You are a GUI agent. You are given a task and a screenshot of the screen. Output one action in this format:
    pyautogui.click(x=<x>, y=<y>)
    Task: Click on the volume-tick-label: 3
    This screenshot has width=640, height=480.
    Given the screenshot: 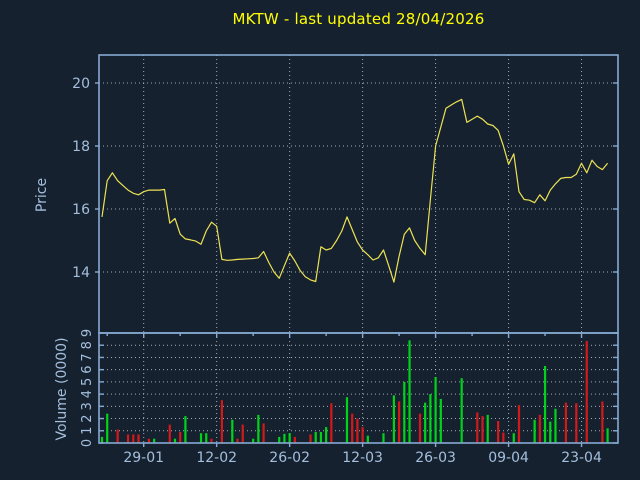 What is the action you would take?
    pyautogui.click(x=87, y=406)
    